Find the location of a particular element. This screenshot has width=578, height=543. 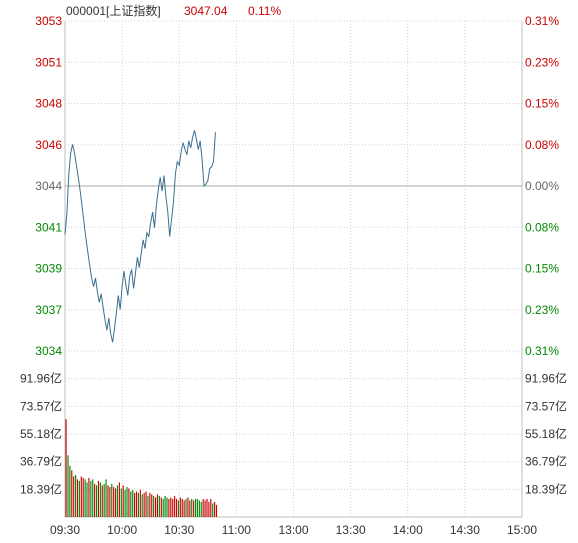

index-code-name: 000001[上证指数] is located at coordinates (113, 10).